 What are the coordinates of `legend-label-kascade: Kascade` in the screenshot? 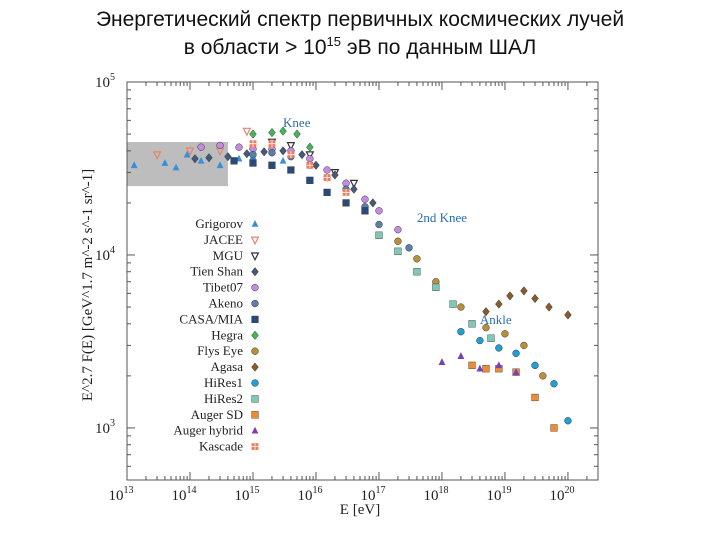 It's located at (221, 446).